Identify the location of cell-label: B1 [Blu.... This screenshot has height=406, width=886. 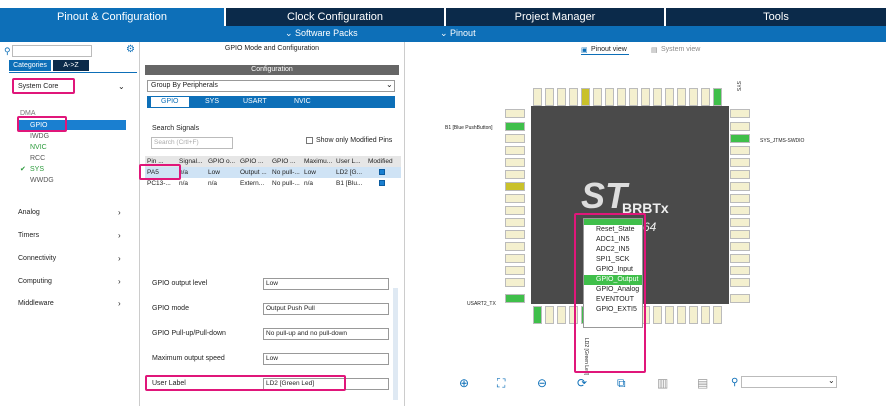
(349, 183).